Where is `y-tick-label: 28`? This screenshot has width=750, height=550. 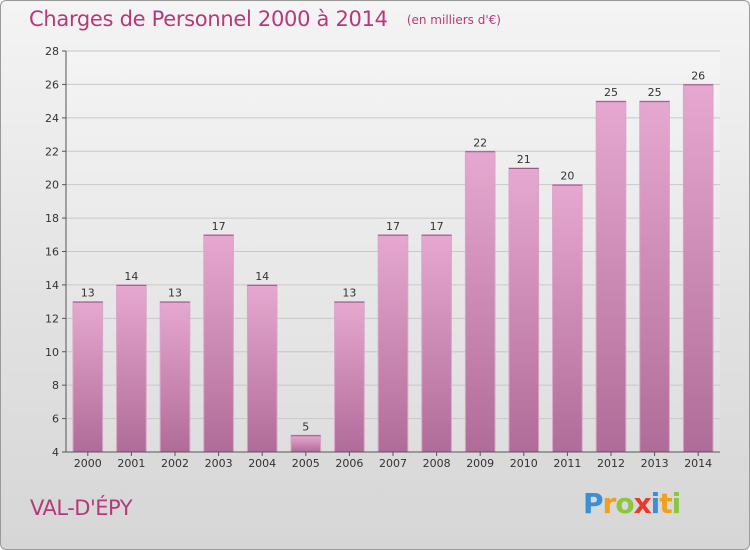
y-tick-label: 28 is located at coordinates (52, 51).